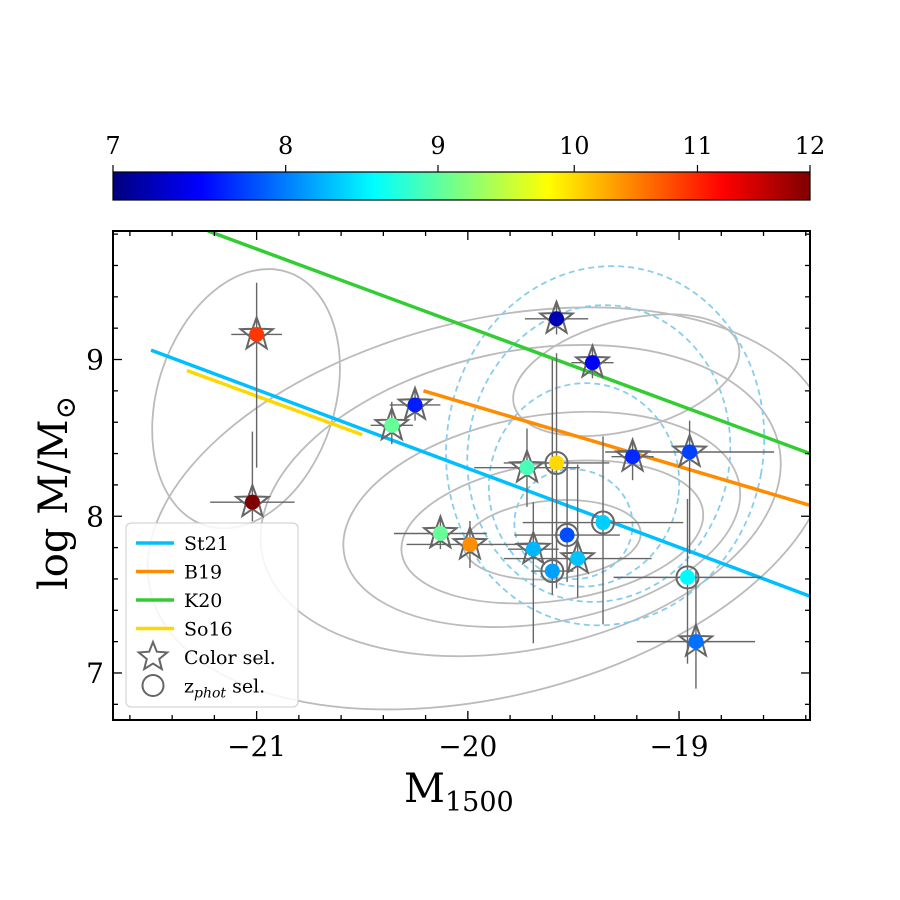 The image size is (900, 900). I want to click on relation-line-b19, so click(616, 448).